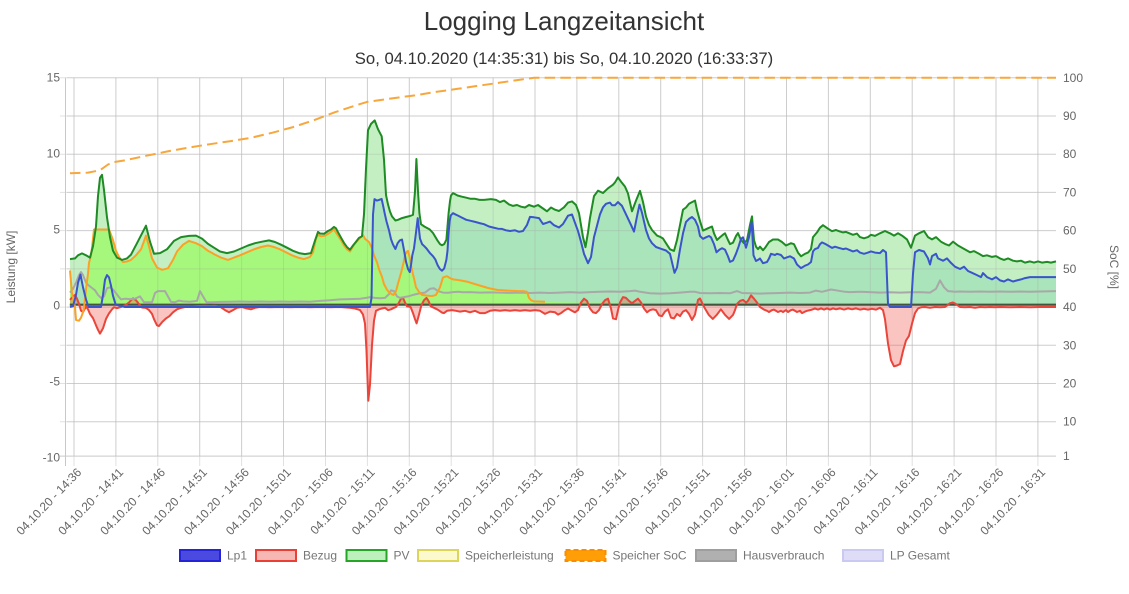 The height and width of the screenshot is (594, 1129). What do you see at coordinates (1070, 384) in the screenshot?
I see `svg-text: 20` at bounding box center [1070, 384].